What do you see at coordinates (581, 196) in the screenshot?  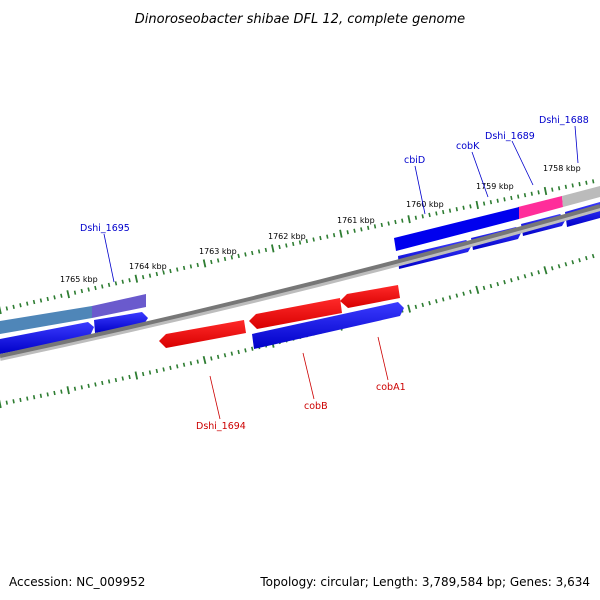 I see `feature-band-grey` at bounding box center [581, 196].